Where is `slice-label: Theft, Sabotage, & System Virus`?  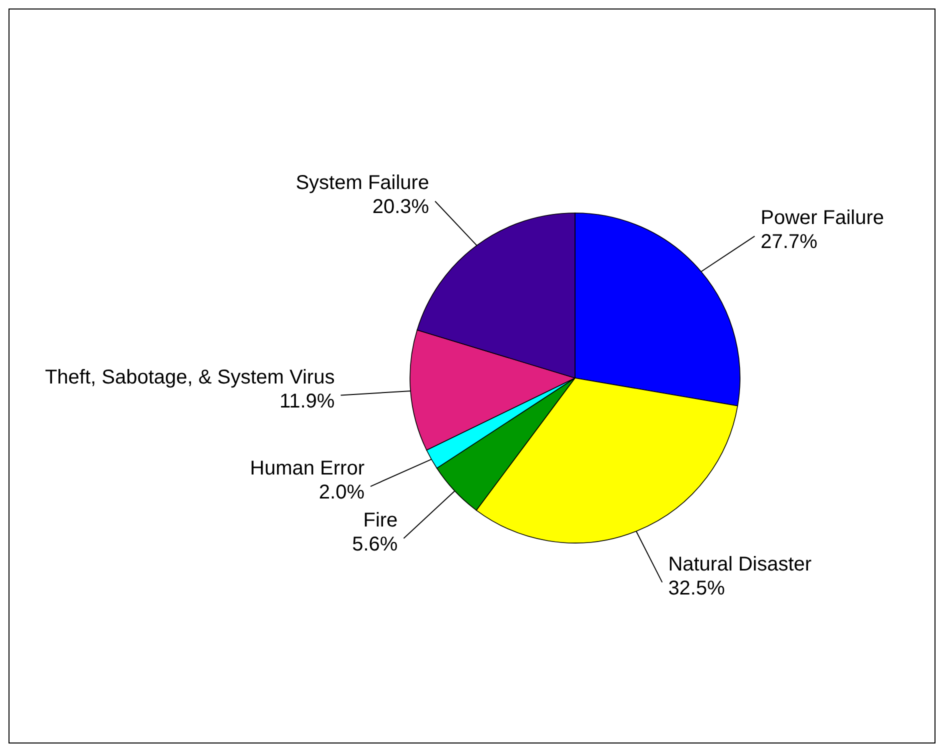 slice-label: Theft, Sabotage, & System Virus is located at coordinates (189, 377).